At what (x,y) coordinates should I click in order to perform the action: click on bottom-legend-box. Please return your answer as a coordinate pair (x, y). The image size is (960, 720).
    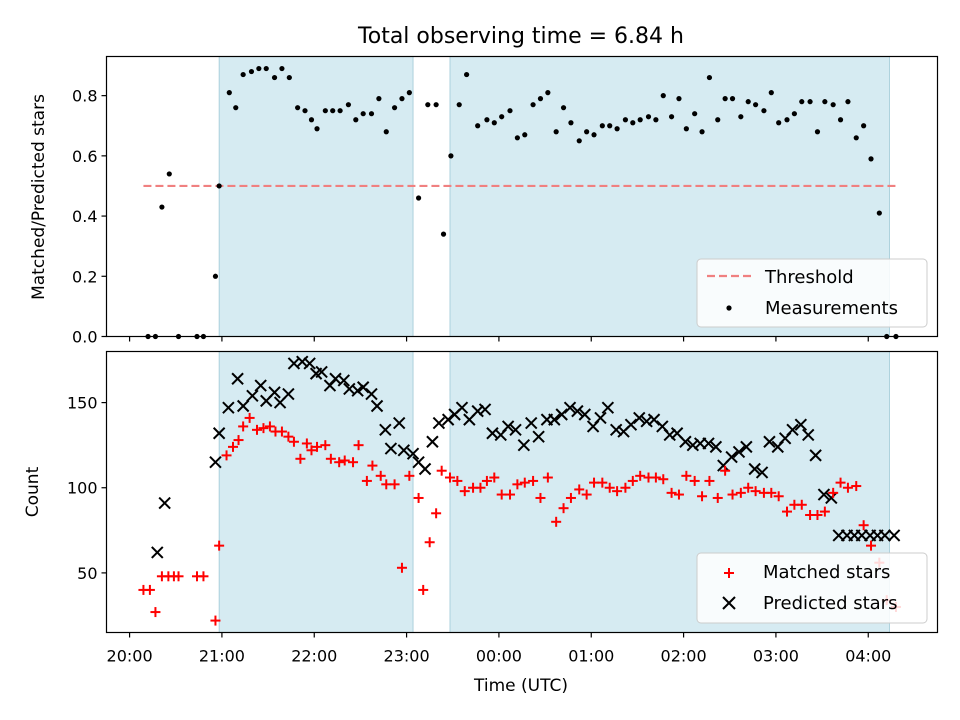
    Looking at the image, I should click on (812, 588).